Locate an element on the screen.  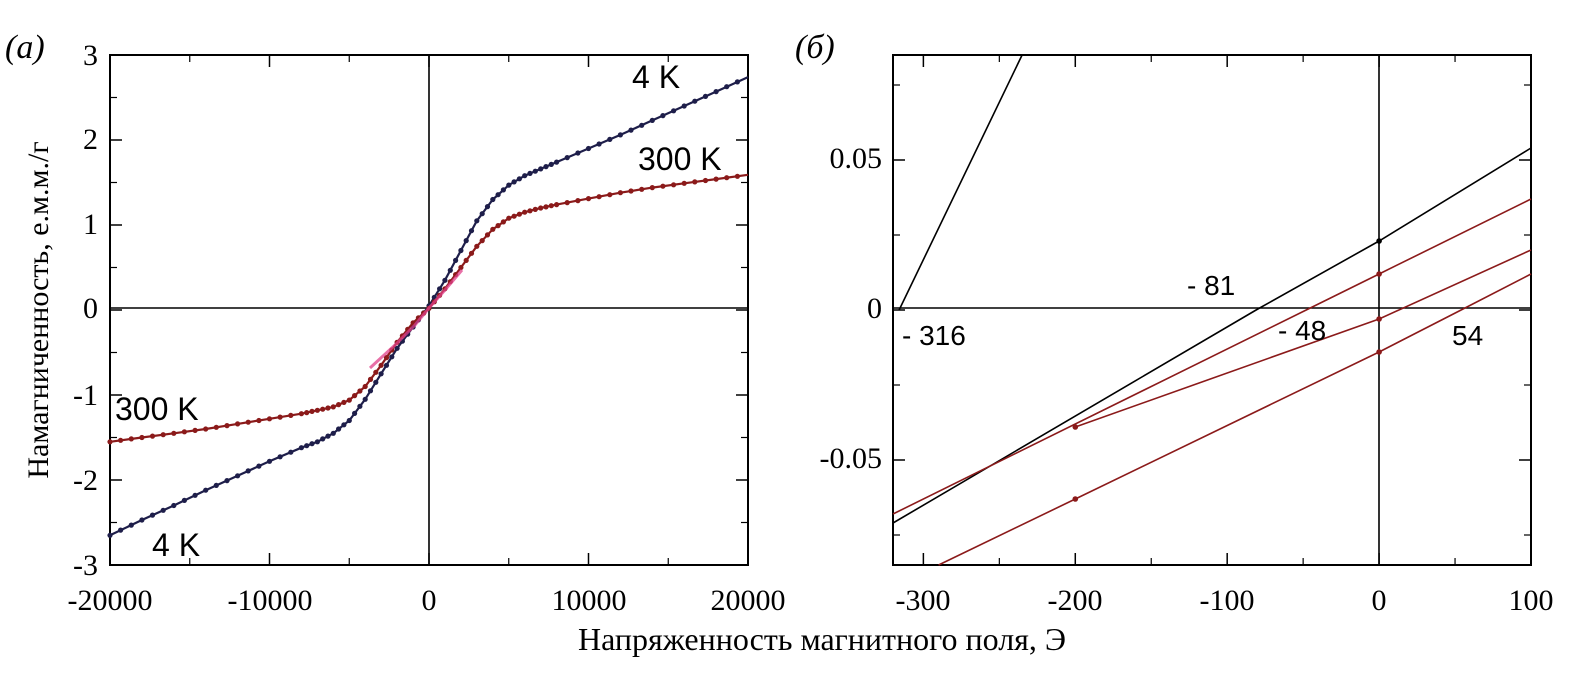
annotation-54: 54 is located at coordinates (1467, 335).